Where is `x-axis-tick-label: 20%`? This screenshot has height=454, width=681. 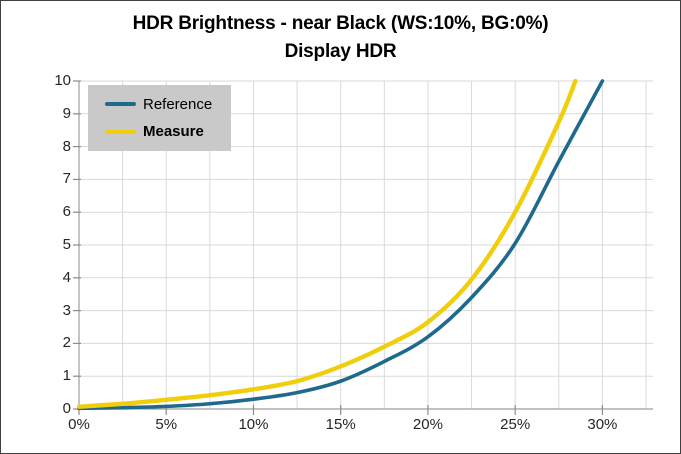 x-axis-tick-label: 20% is located at coordinates (427, 424).